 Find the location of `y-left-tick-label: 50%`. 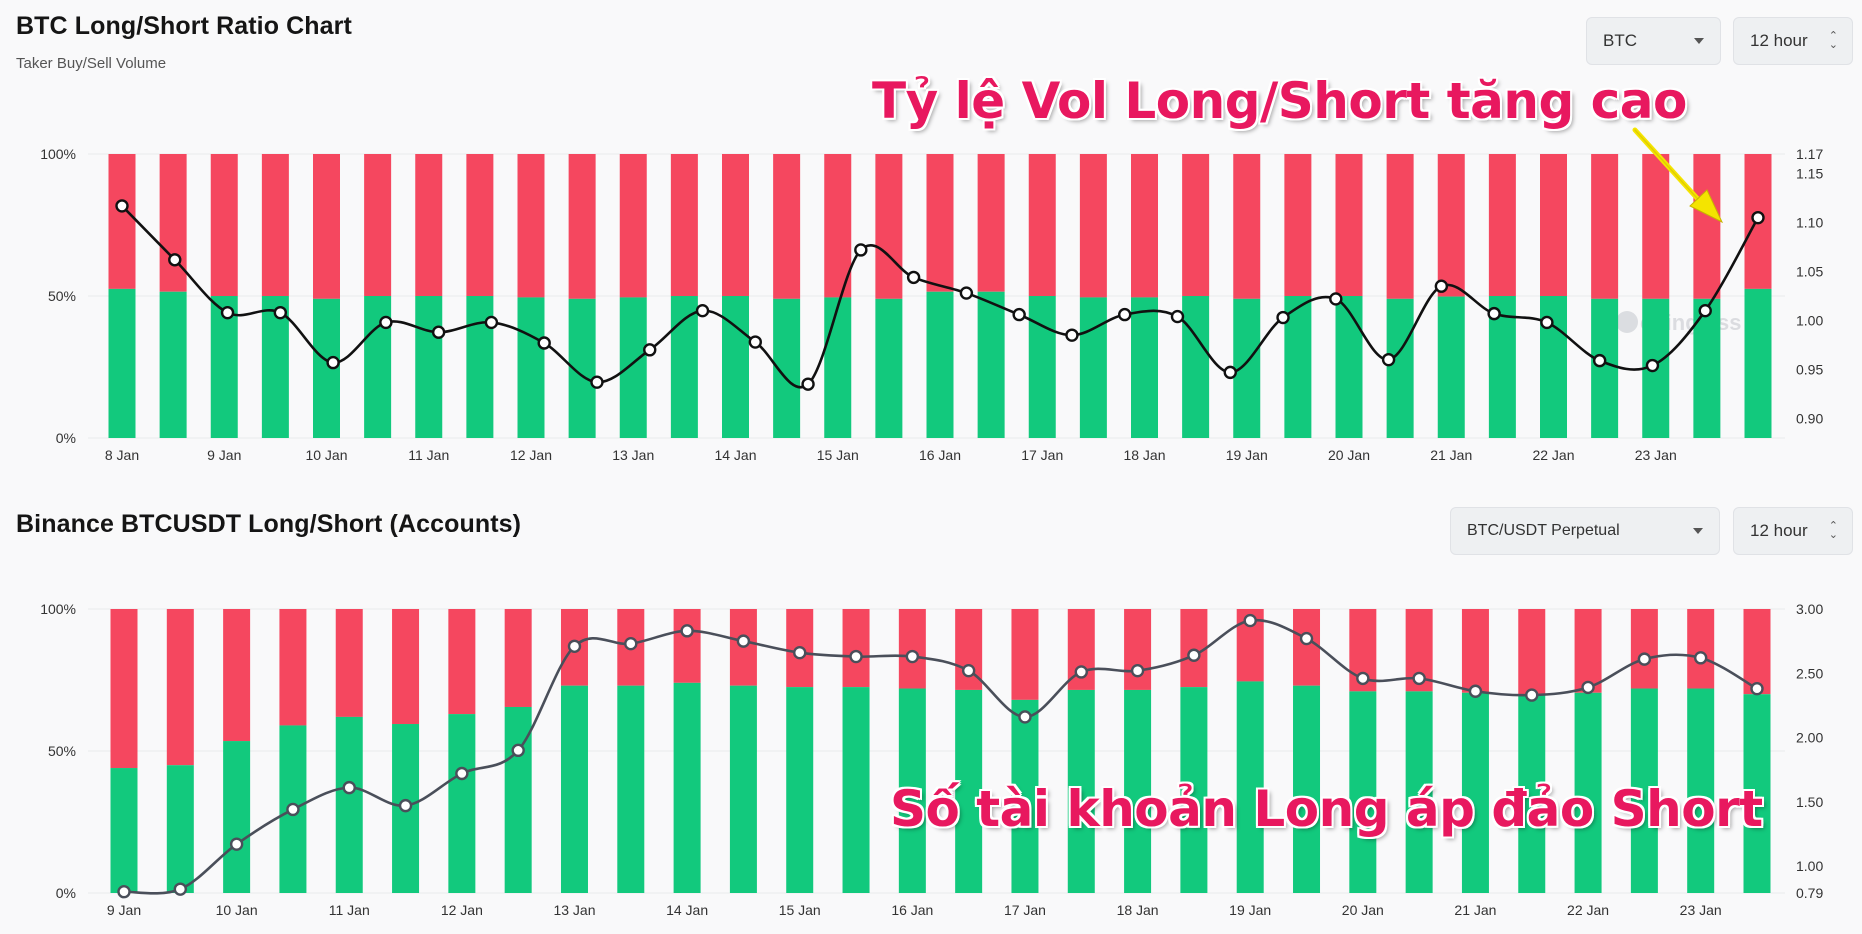

y-left-tick-label: 50% is located at coordinates (62, 751).